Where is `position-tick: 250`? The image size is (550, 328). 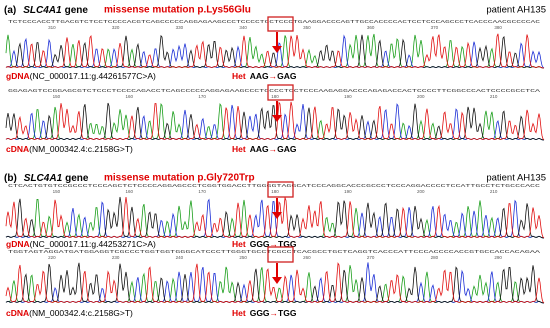 position-tick: 250 is located at coordinates (243, 257).